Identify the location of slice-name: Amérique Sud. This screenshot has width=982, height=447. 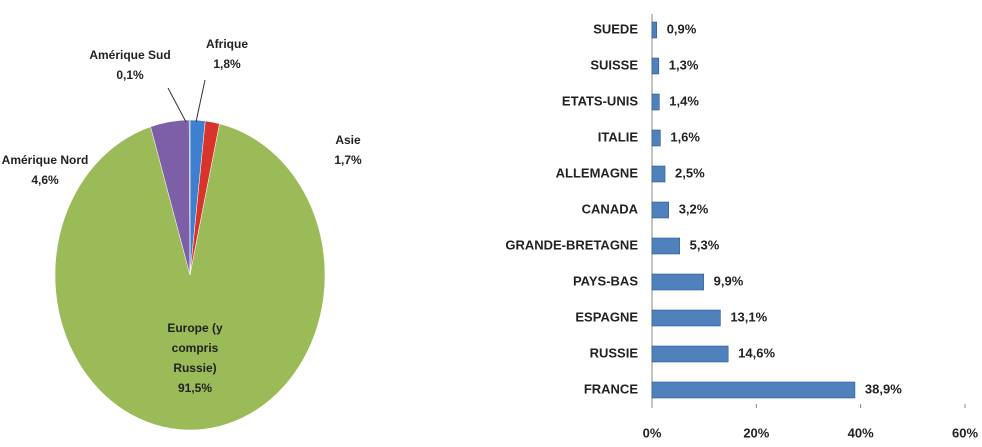
(130, 55).